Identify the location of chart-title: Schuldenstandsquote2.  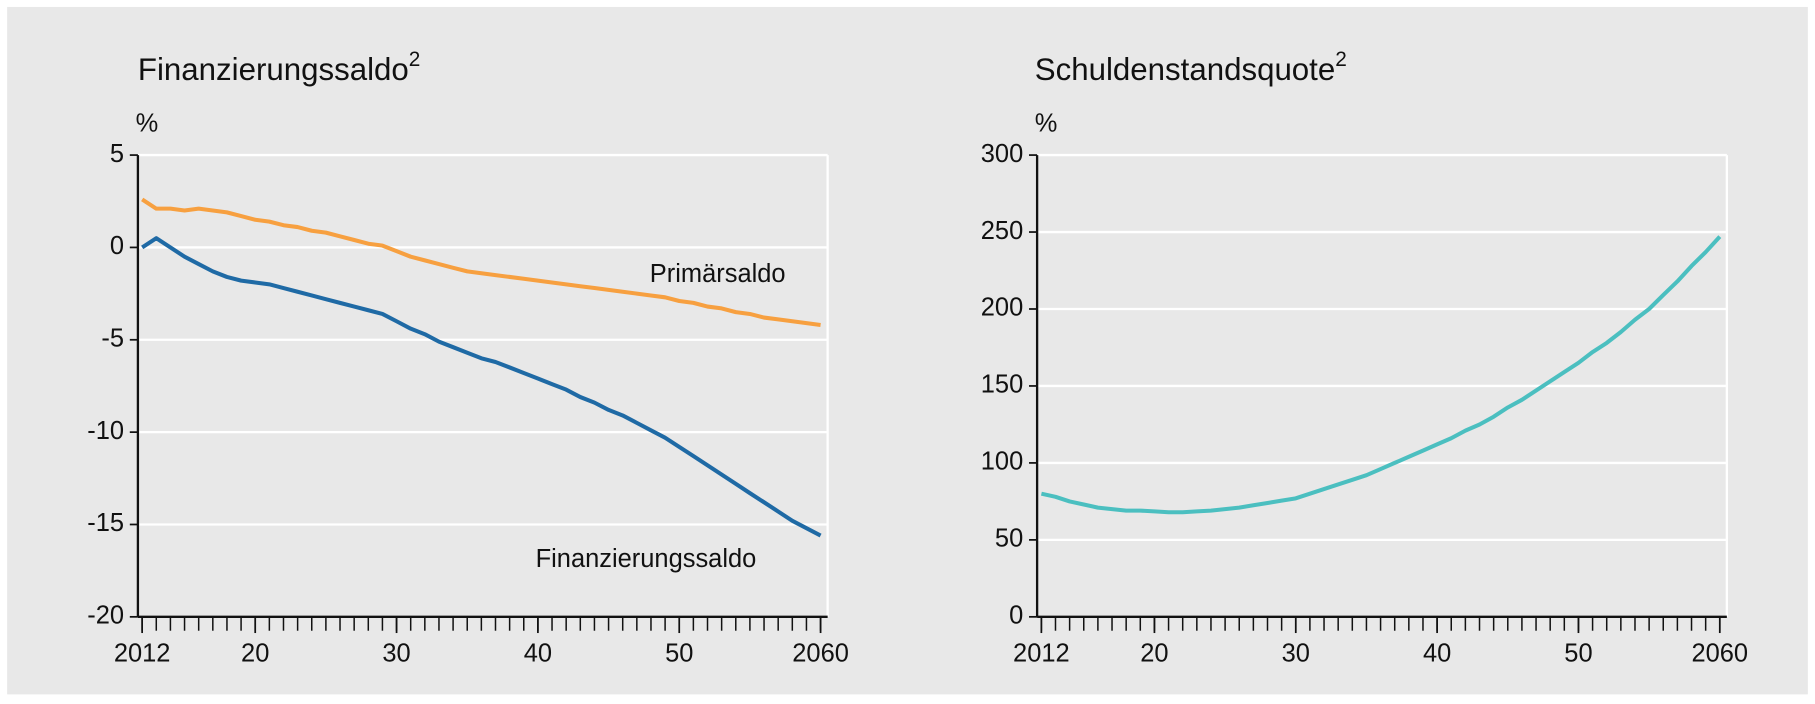
(1191, 67).